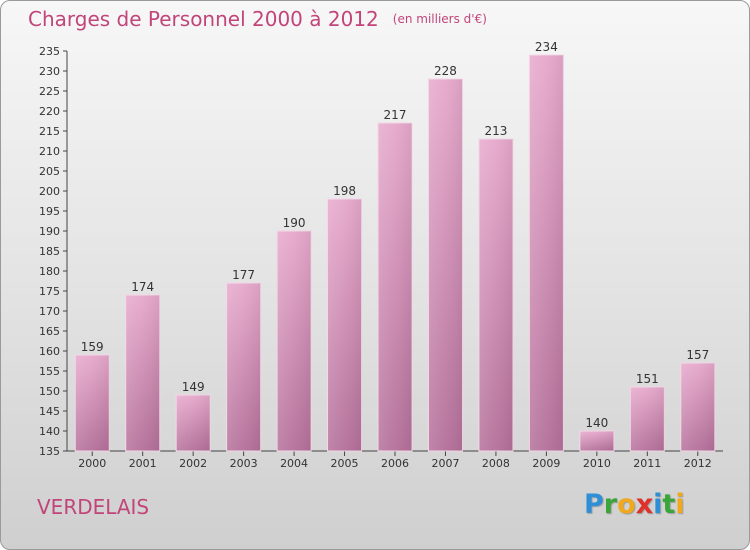 This screenshot has width=750, height=550. Describe the element at coordinates (49, 151) in the screenshot. I see `y-tick-label: 210` at that location.